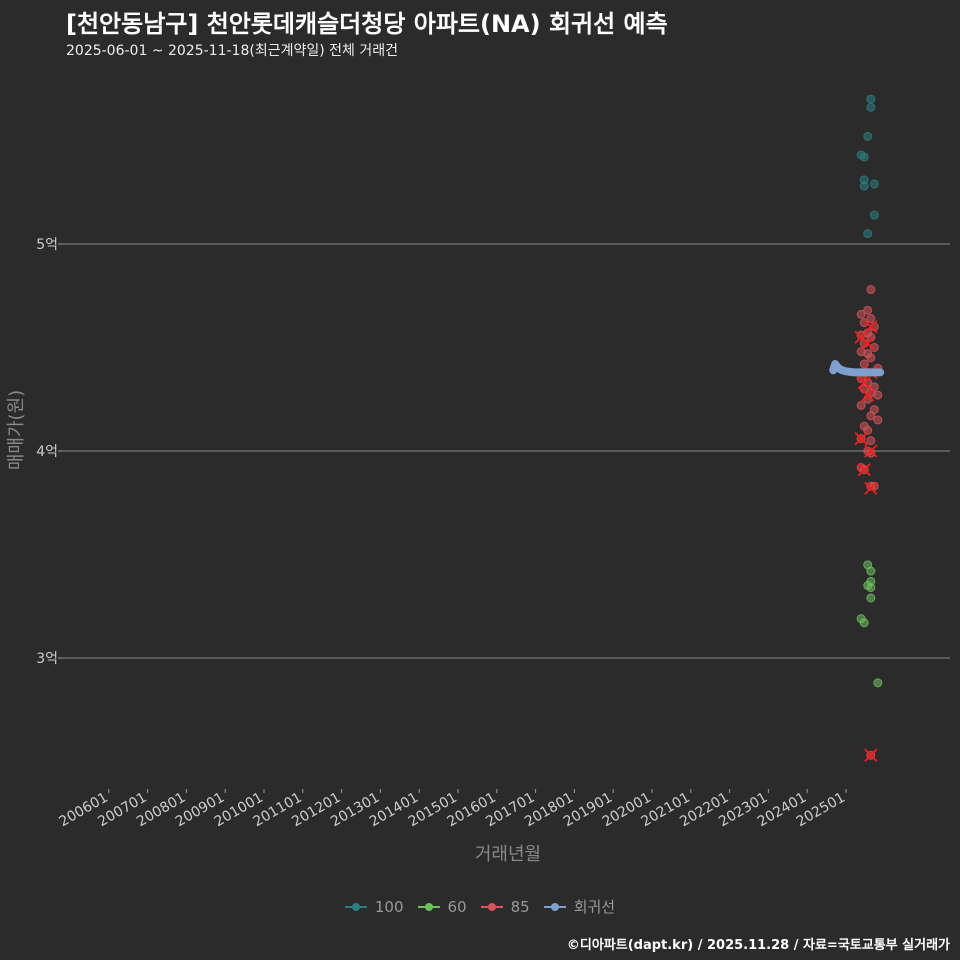  I want to click on legend-item: 60, so click(442, 906).